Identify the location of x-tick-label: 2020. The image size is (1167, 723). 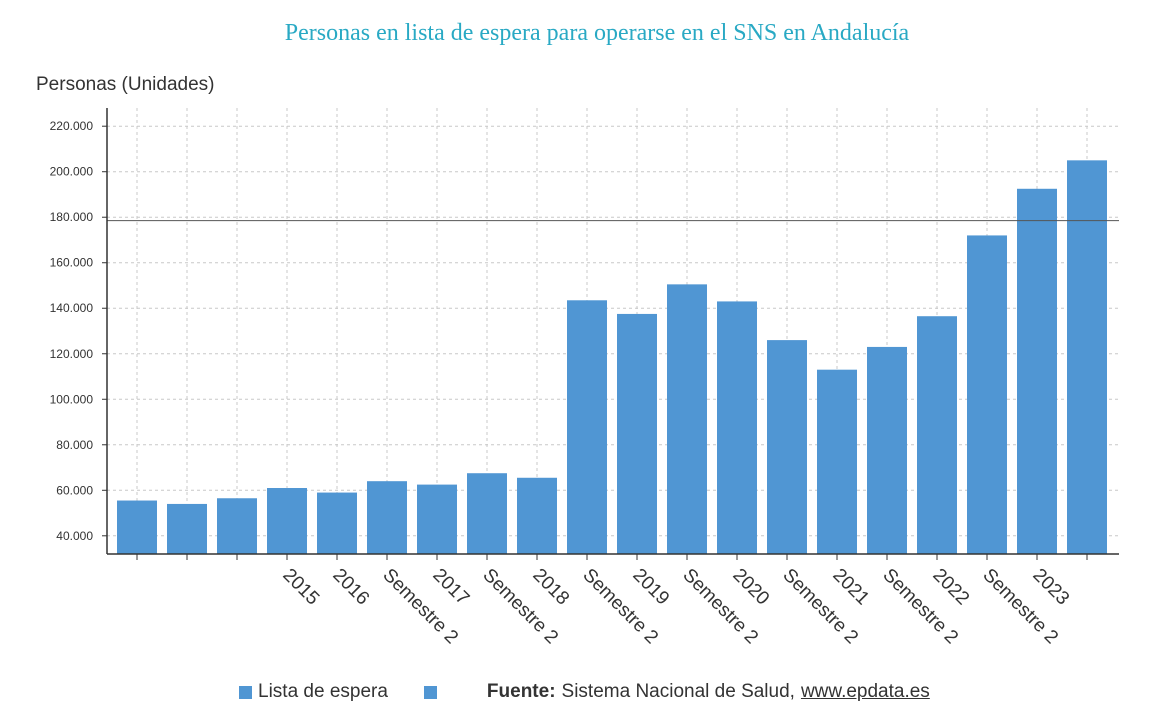
(750, 587).